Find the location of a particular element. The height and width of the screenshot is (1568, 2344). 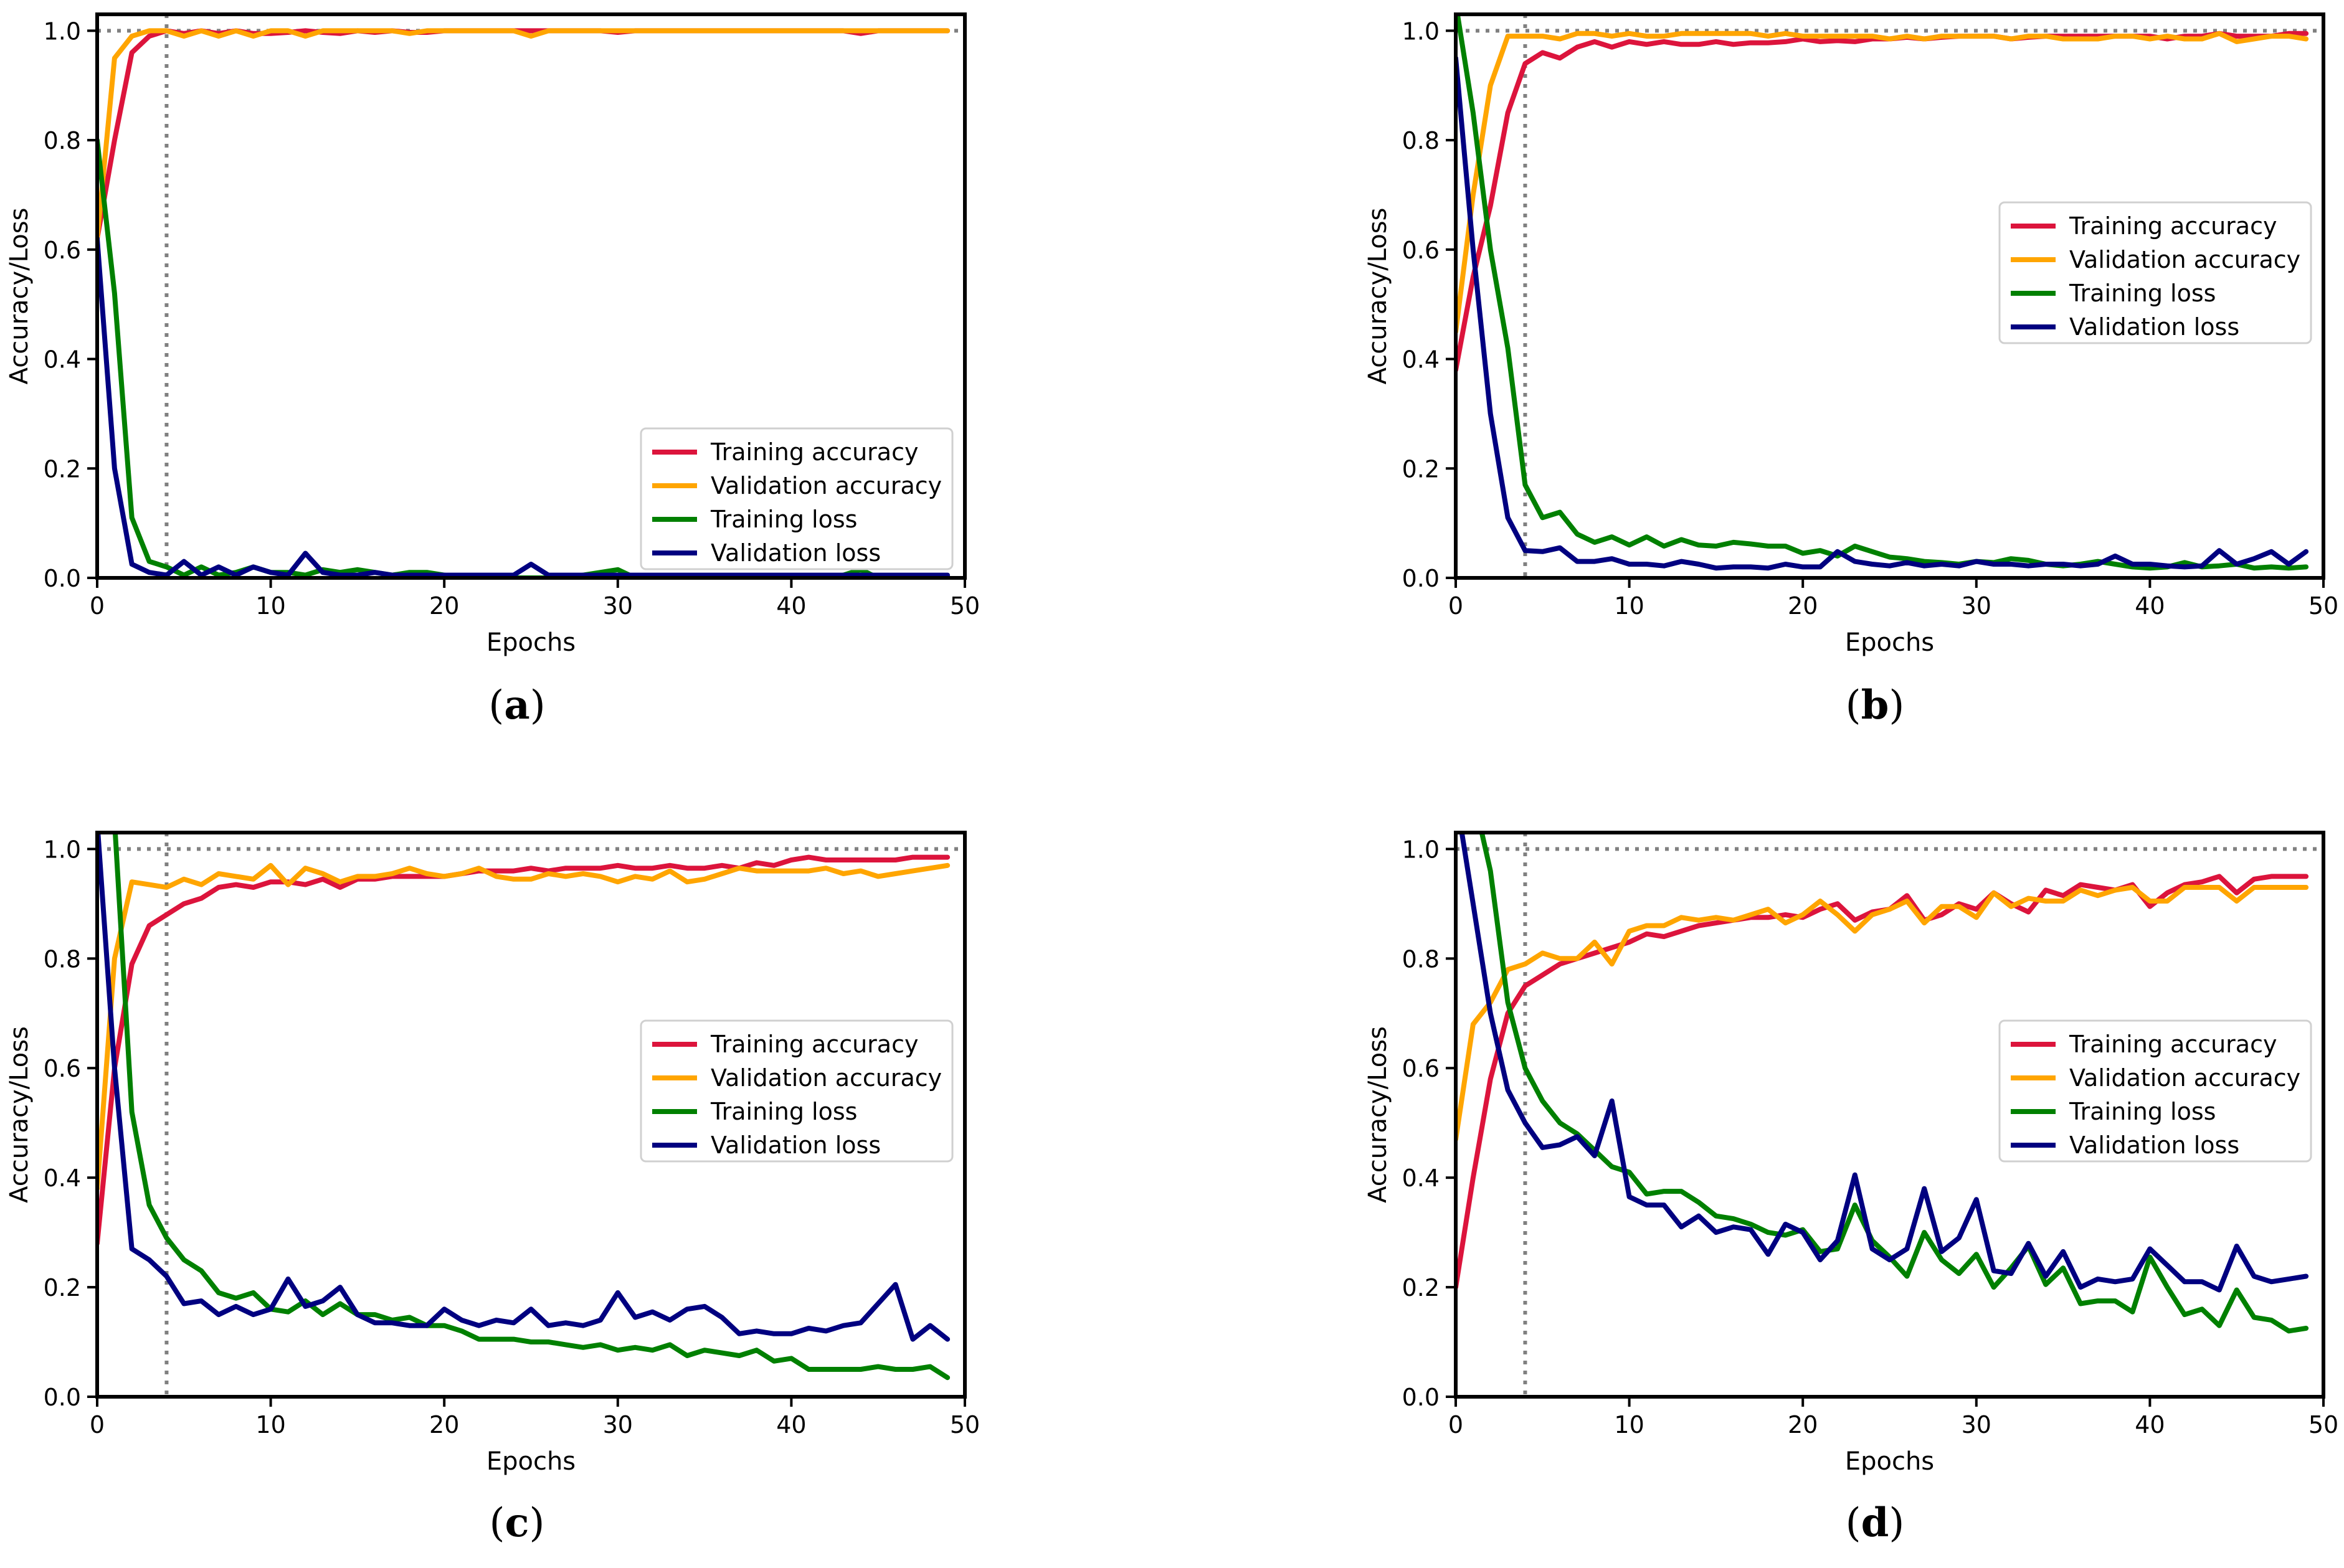

x-axis-label-a: Epochs is located at coordinates (531, 642).